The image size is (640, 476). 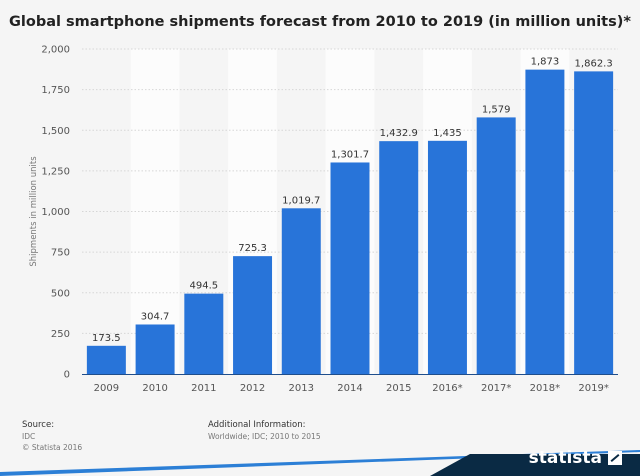 I want to click on statista-logo-icon, so click(x=615, y=458).